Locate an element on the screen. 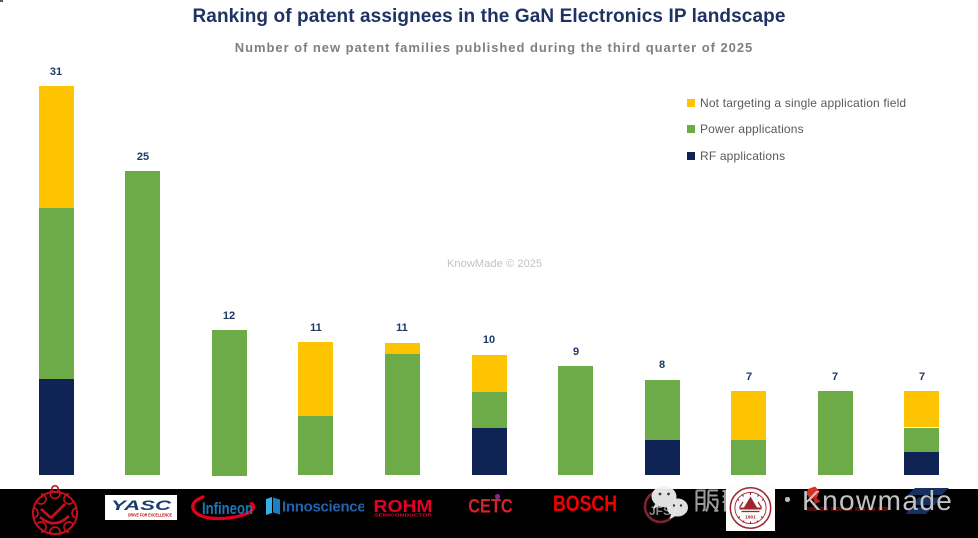 Image resolution: width=978 pixels, height=538 pixels. svg-text: ROHM is located at coordinates (403, 506).